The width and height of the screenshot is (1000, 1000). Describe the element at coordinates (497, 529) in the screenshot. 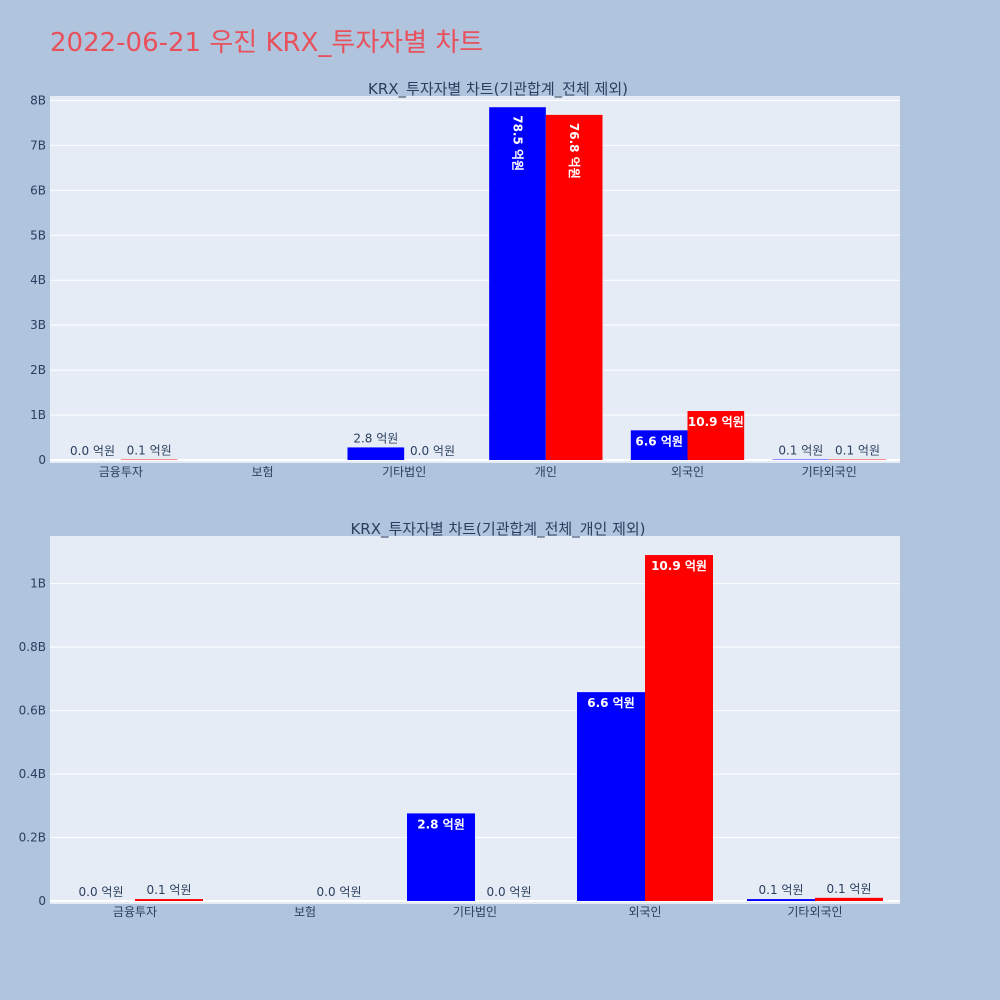

I see `chart-title: KRX_투자자별 차트(기관합계_전체_개인 제외)` at that location.